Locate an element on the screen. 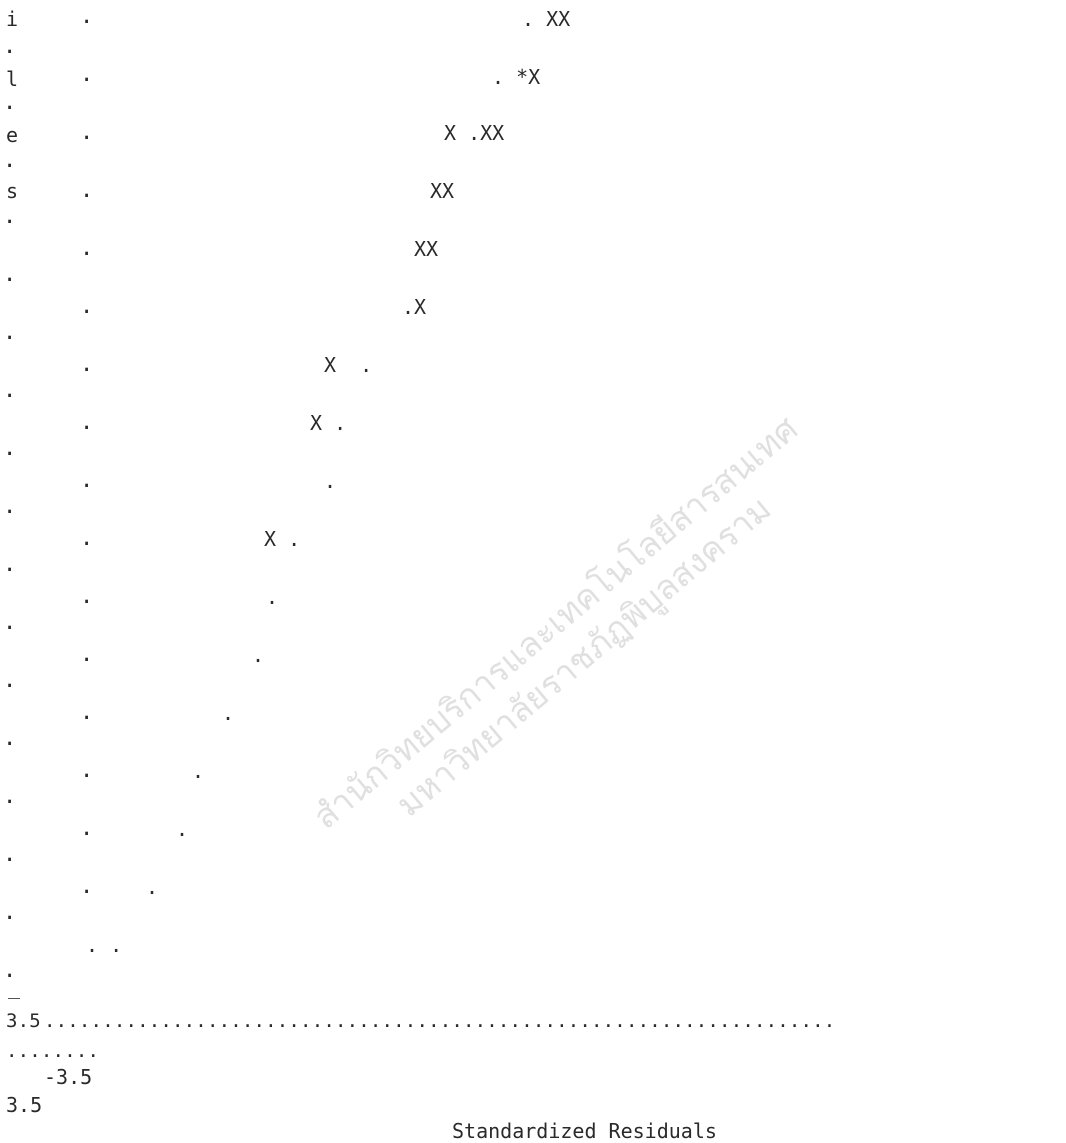  axis-letter-i: i is located at coordinates (12, 19).